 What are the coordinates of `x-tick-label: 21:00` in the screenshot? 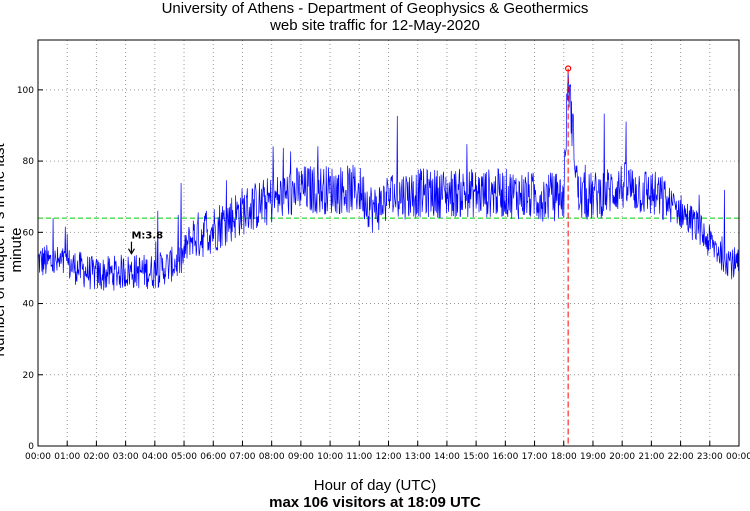 It's located at (651, 457).